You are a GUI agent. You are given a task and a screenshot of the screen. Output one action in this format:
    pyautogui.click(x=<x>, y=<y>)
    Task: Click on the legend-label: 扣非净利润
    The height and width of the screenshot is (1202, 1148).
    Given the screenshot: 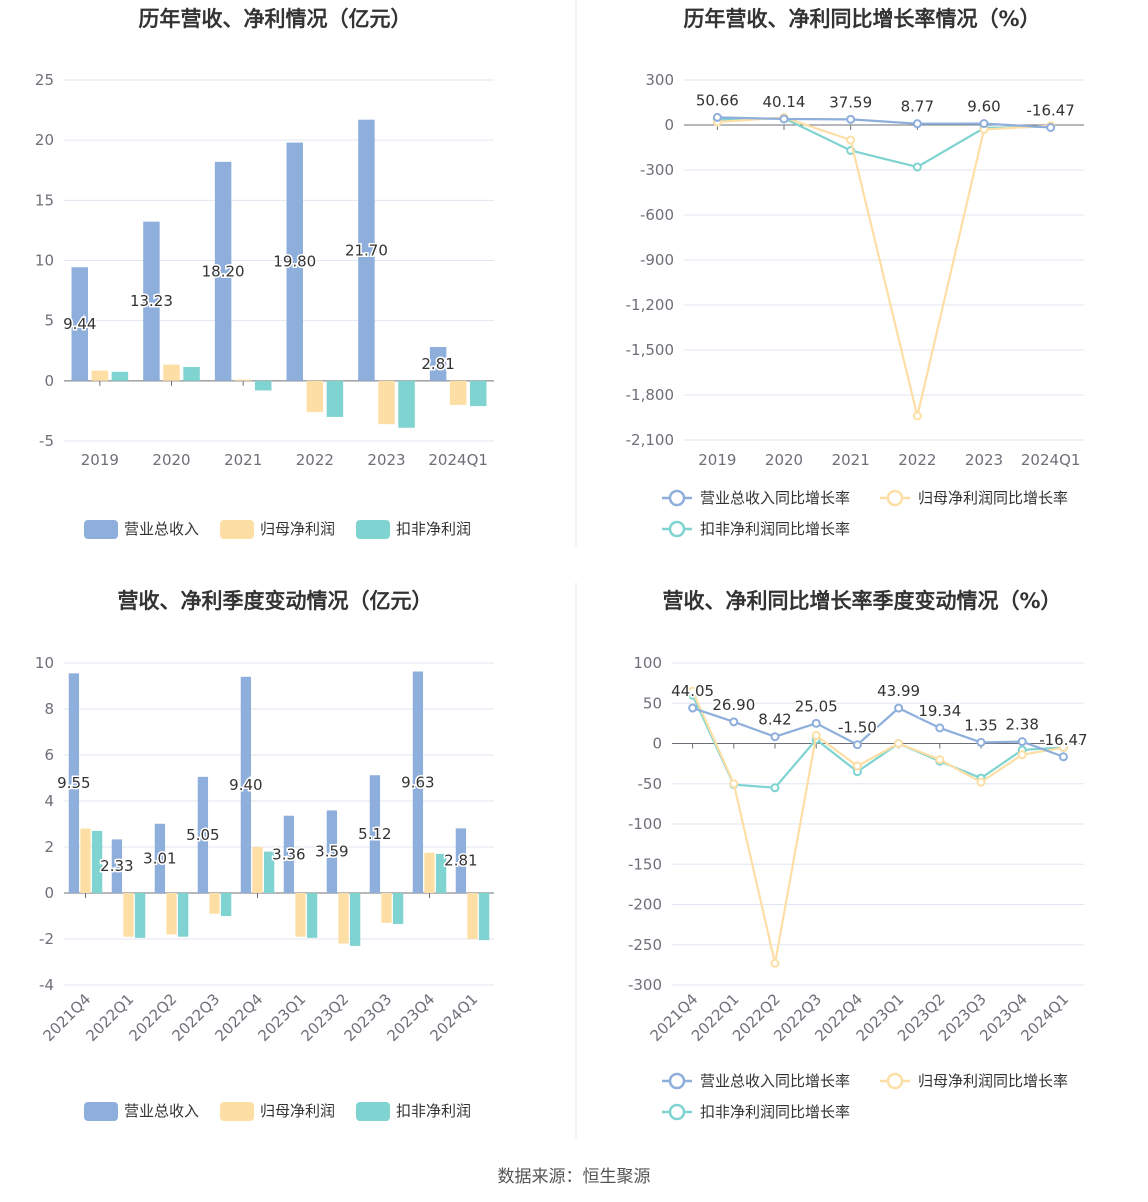 What is the action you would take?
    pyautogui.click(x=433, y=1111)
    